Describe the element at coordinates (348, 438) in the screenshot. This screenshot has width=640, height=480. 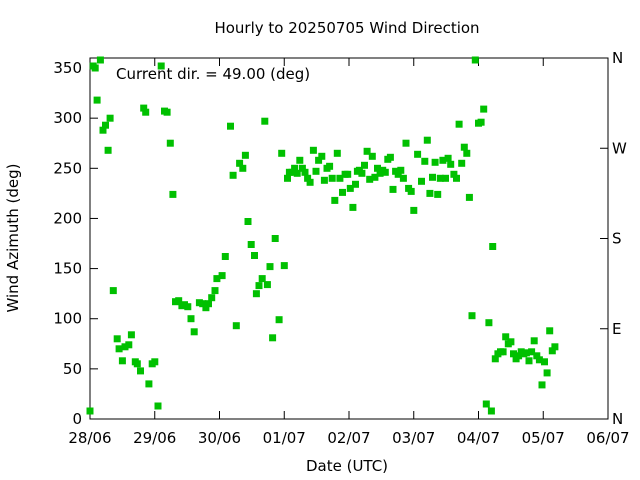
I see `x-tick-label: 02/07` at that location.